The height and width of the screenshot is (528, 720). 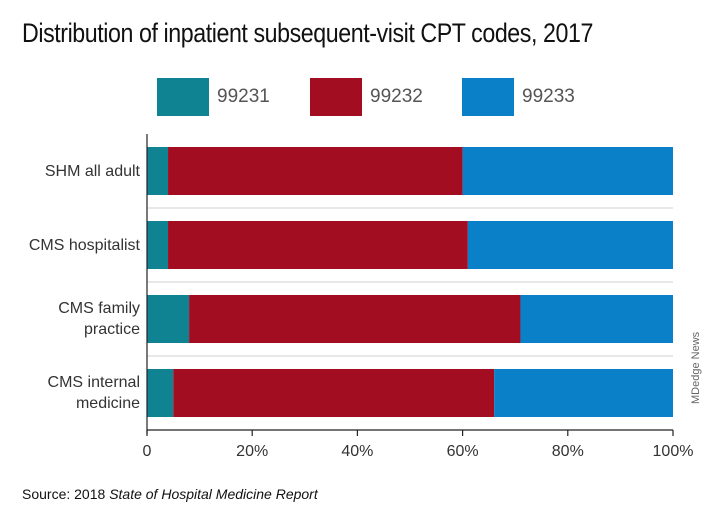 I want to click on legend-item-99232: 99232, so click(x=366, y=97).